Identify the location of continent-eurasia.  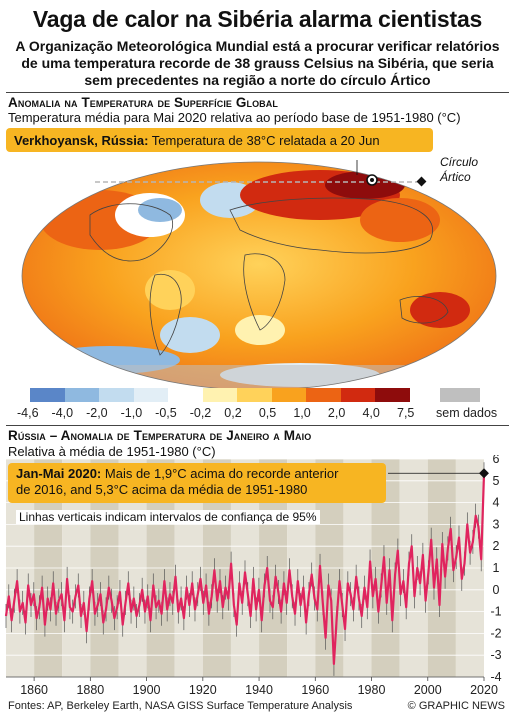
(331, 225).